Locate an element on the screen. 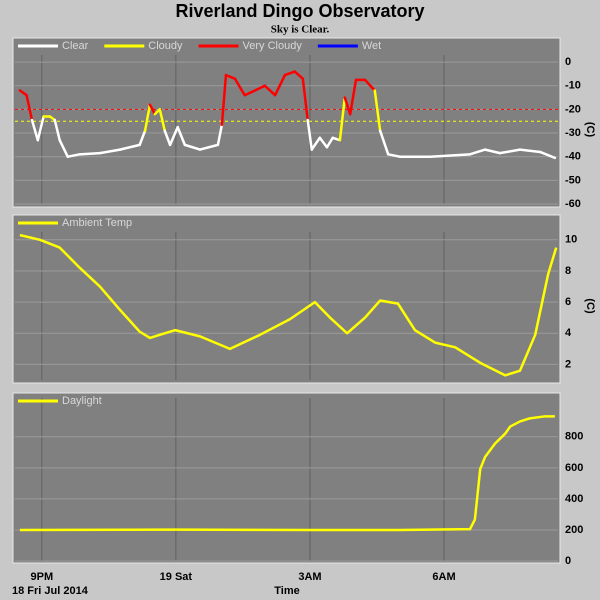 Image resolution: width=600 pixels, height=600 pixels. legend-label: Very Cloudy is located at coordinates (273, 46).